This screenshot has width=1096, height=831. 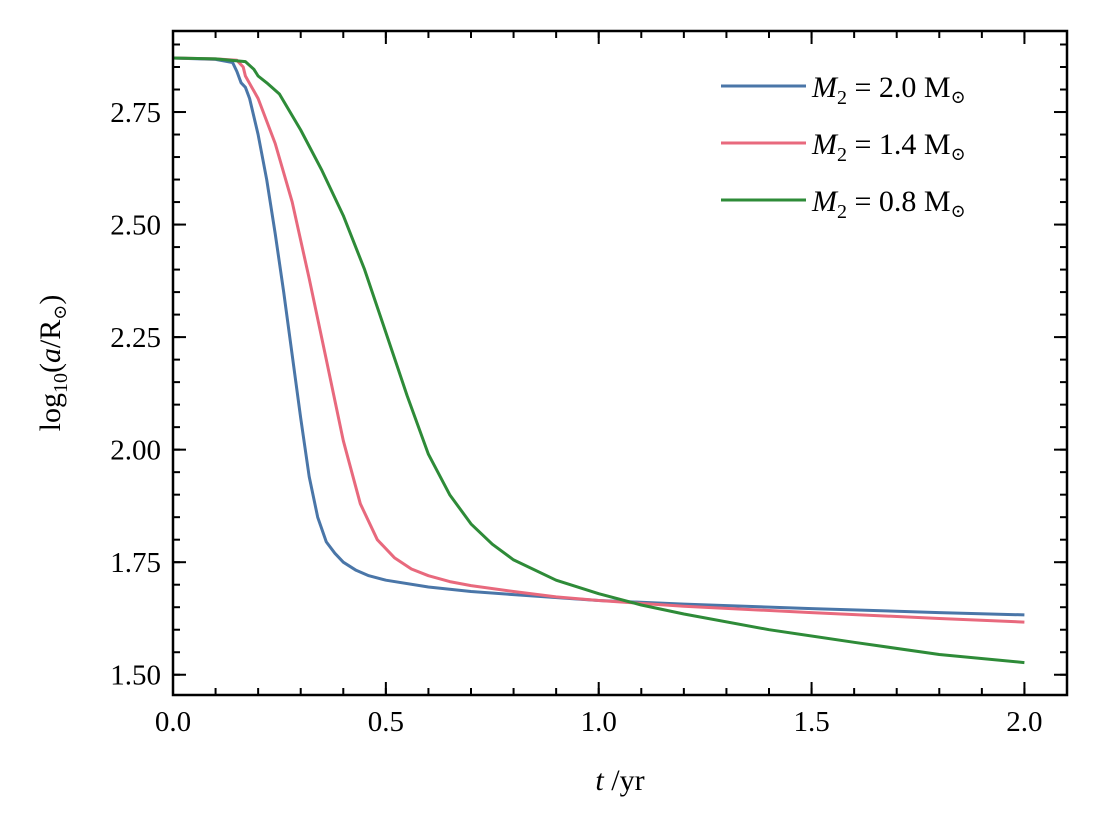 What do you see at coordinates (50, 300) in the screenshot?
I see `y-axis-label-close: )` at bounding box center [50, 300].